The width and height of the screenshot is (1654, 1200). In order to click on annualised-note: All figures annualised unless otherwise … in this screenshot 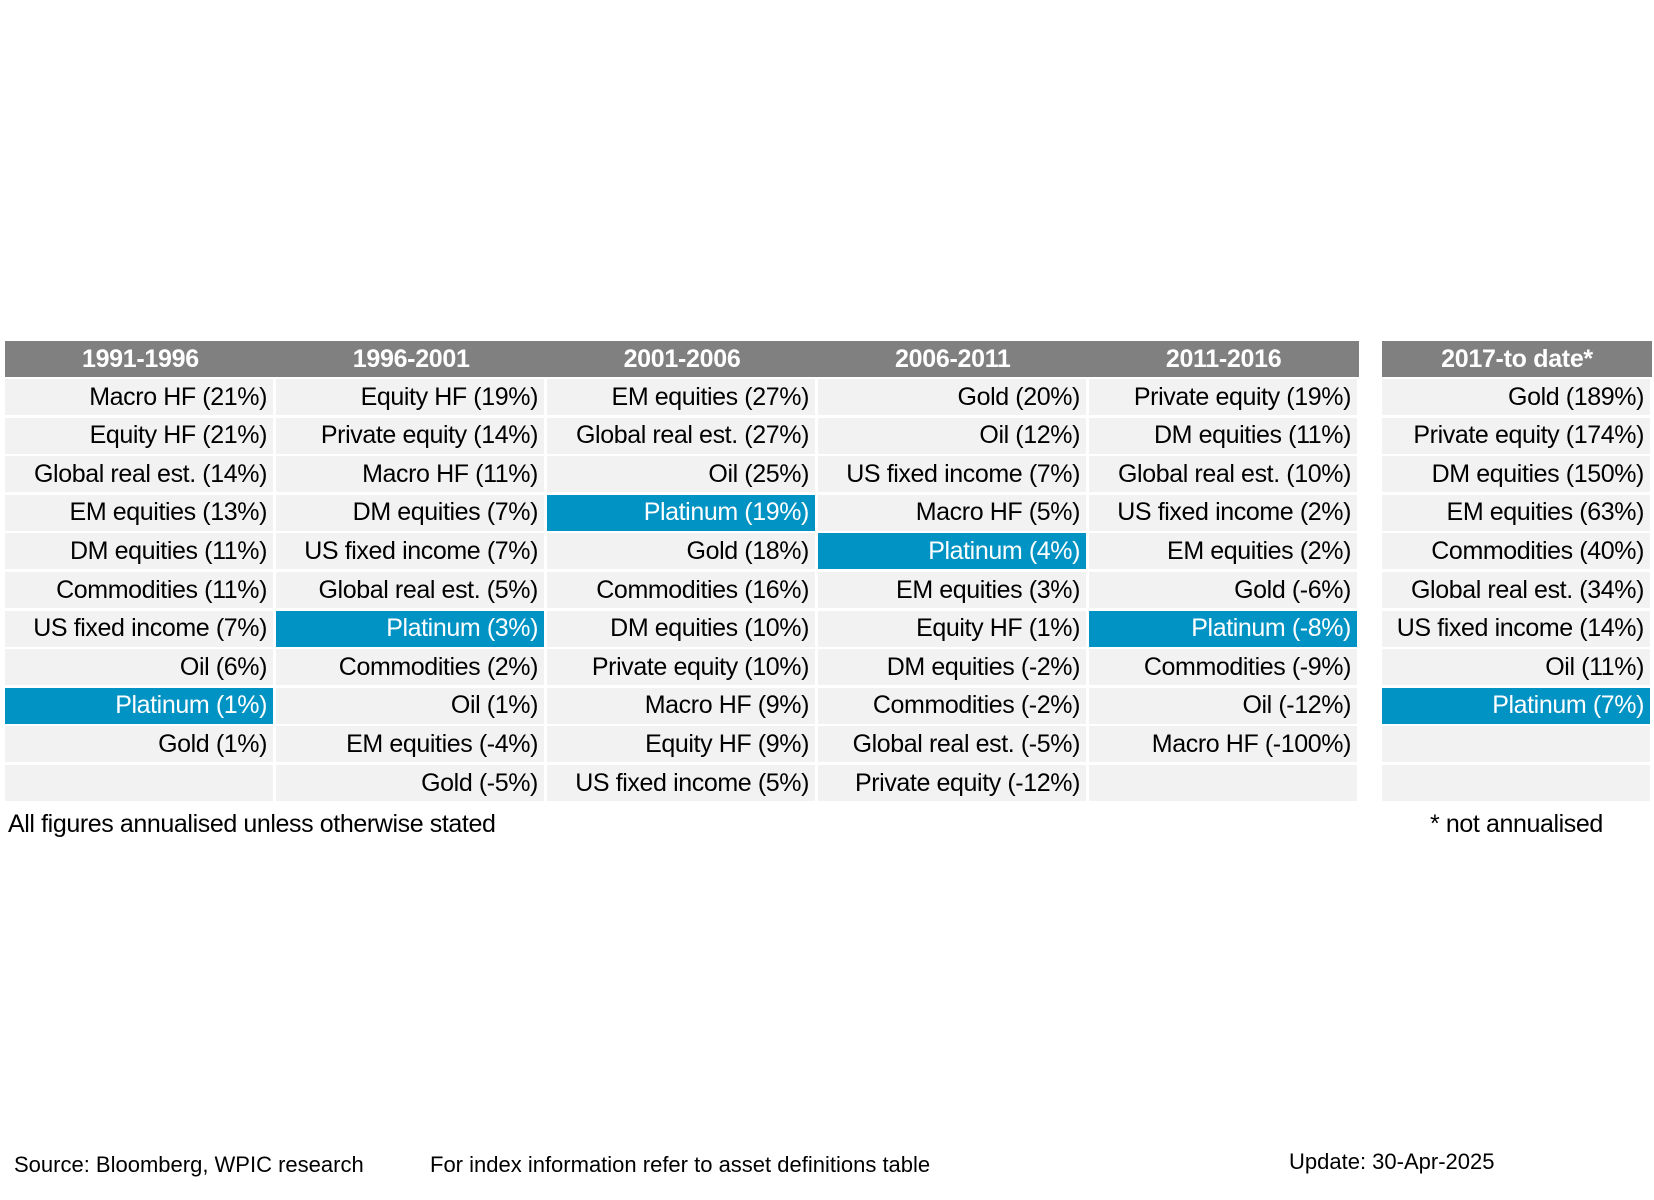, I will do `click(252, 824)`.